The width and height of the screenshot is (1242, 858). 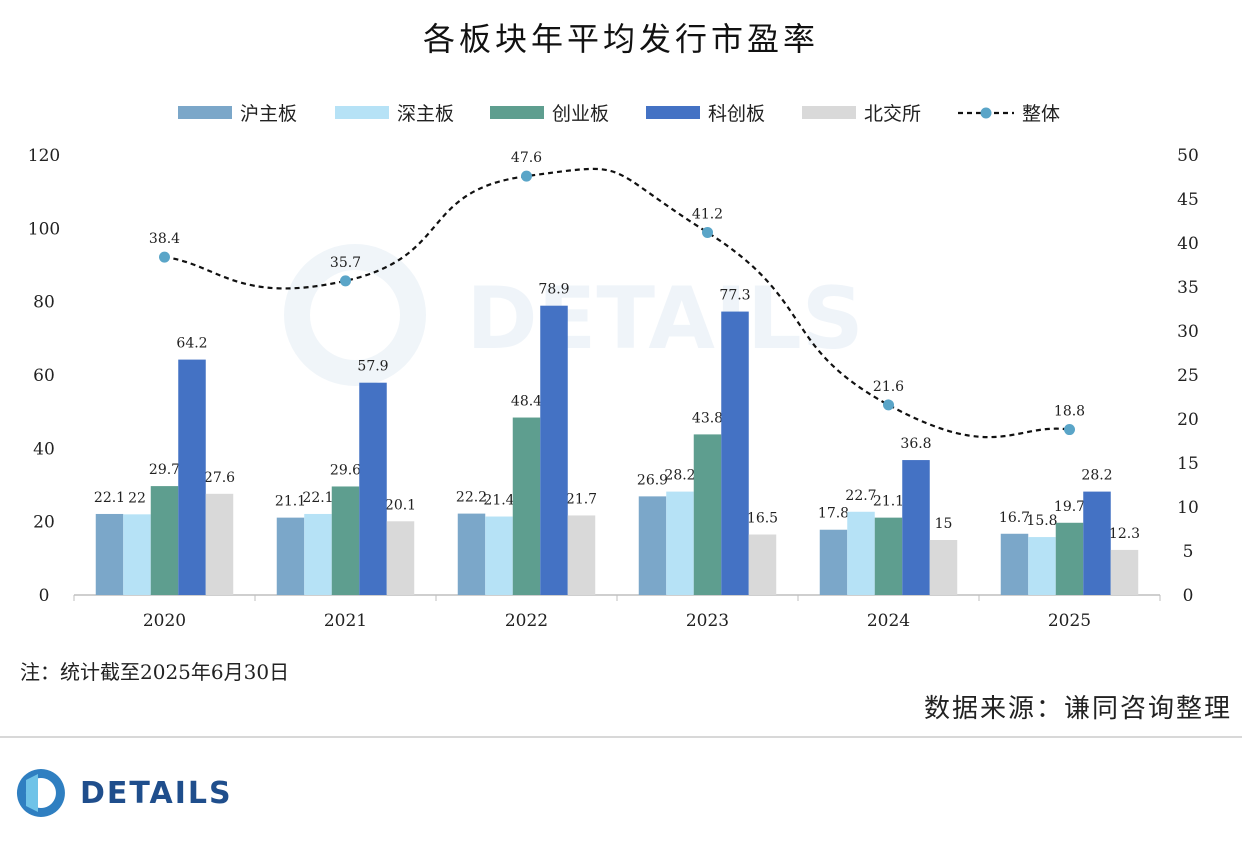 What do you see at coordinates (1014, 518) in the screenshot?
I see `bar-data-label: 16.7` at bounding box center [1014, 518].